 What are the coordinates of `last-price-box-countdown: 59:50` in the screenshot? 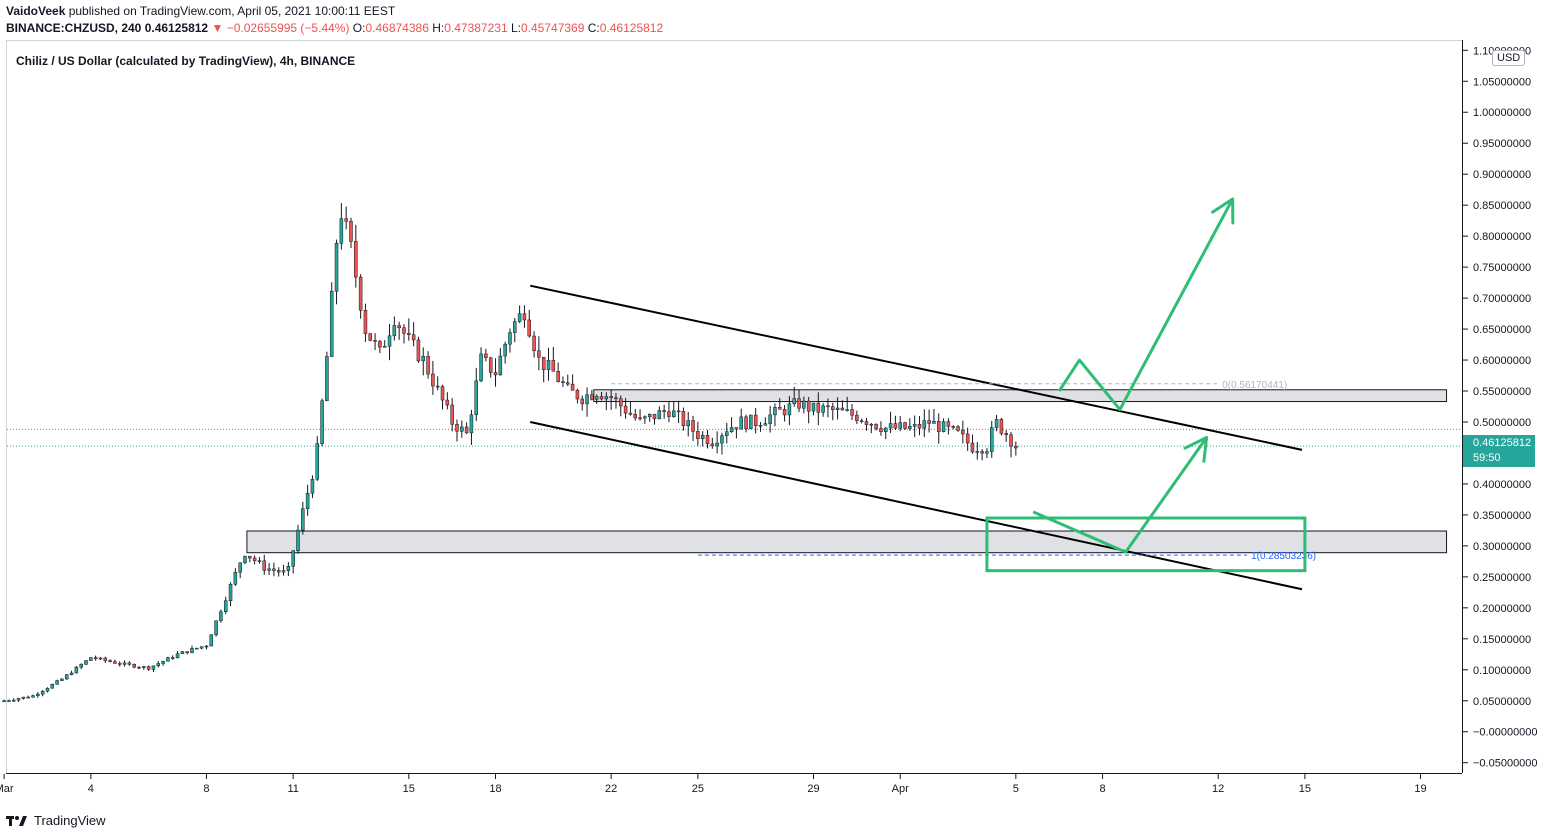 It's located at (1487, 458).